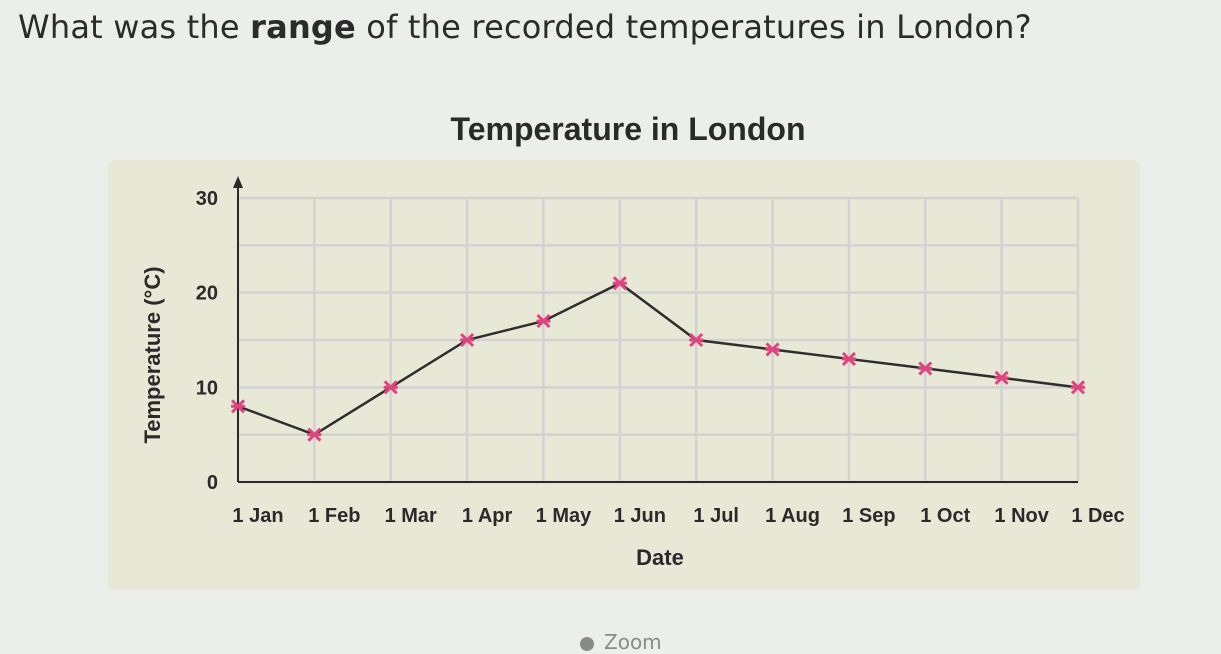 This screenshot has width=1221, height=654. Describe the element at coordinates (207, 341) in the screenshot. I see `y-tick-labels: 0 10 20 30` at that location.